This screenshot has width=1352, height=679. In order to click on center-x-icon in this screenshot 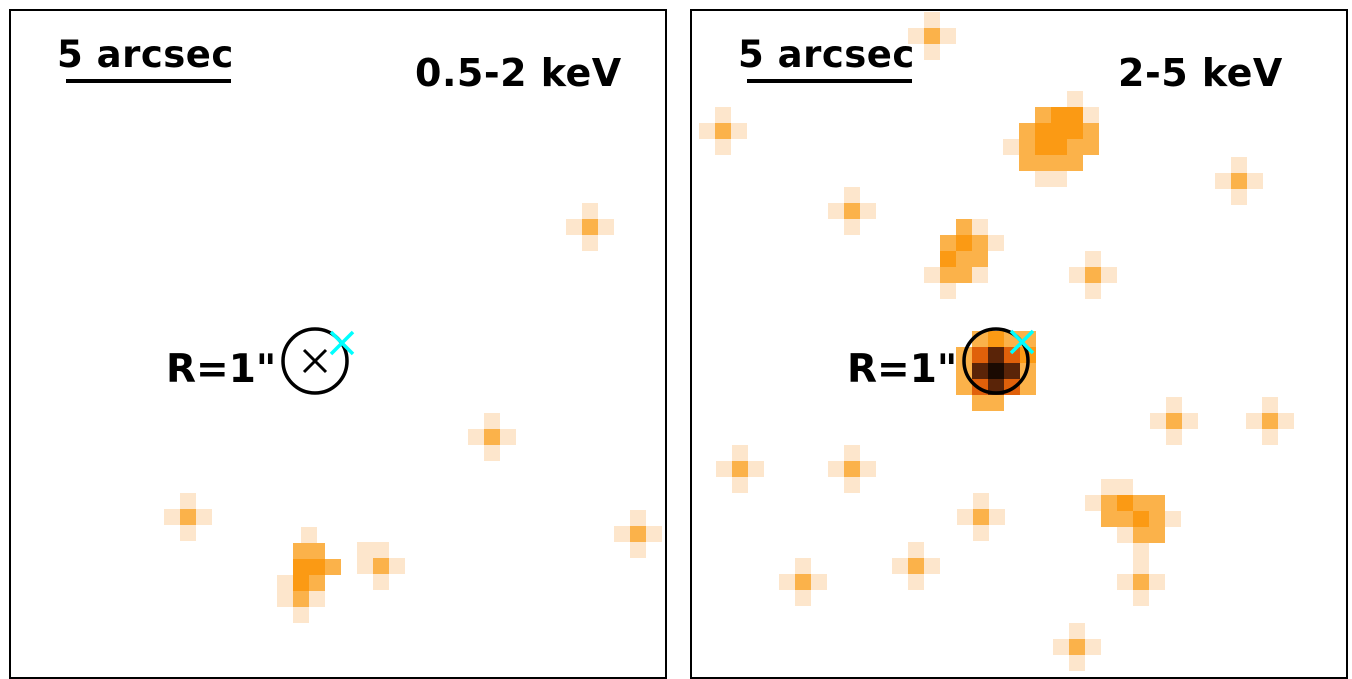, I will do `click(315, 361)`.